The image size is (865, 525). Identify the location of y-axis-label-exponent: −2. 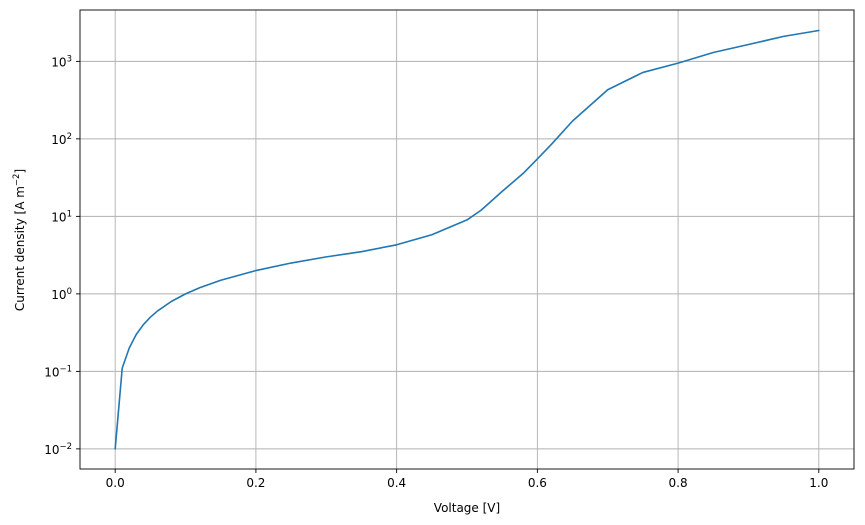
(17, 180).